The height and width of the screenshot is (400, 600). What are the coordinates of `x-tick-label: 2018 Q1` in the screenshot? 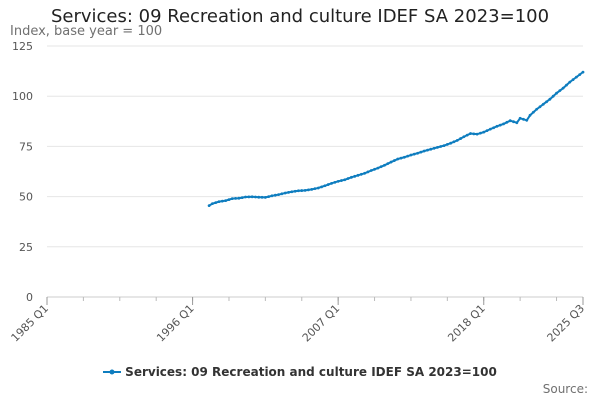 It's located at (466, 323).